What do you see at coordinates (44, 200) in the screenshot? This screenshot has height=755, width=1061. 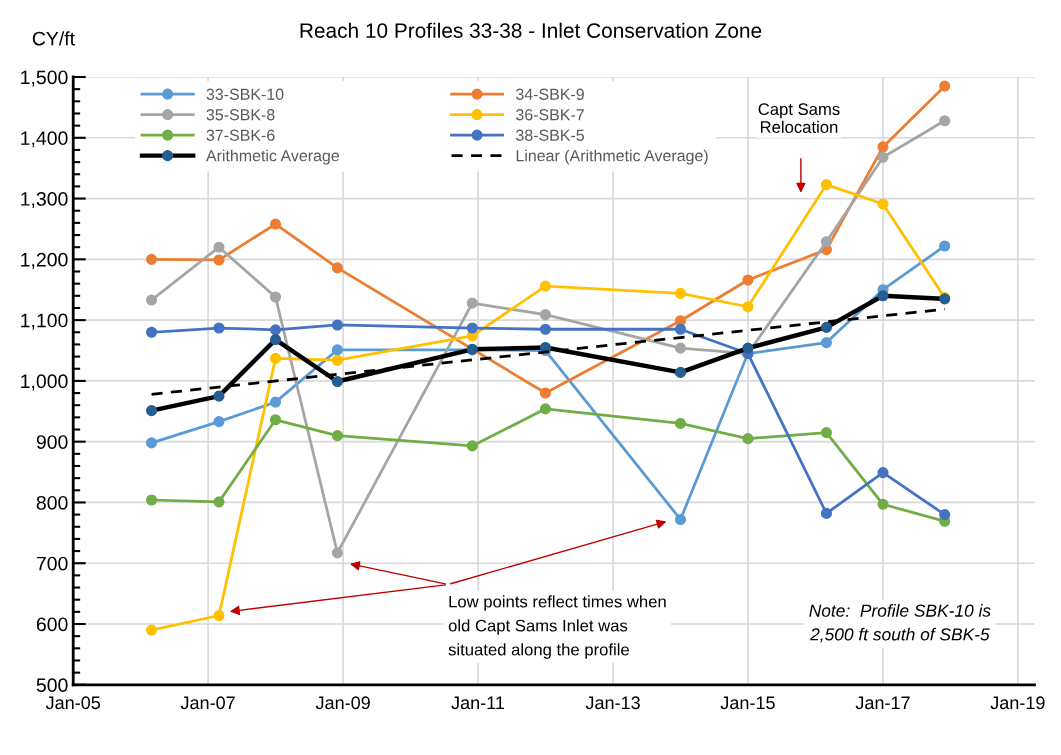 I see `y-tick-label: 1,300` at bounding box center [44, 200].